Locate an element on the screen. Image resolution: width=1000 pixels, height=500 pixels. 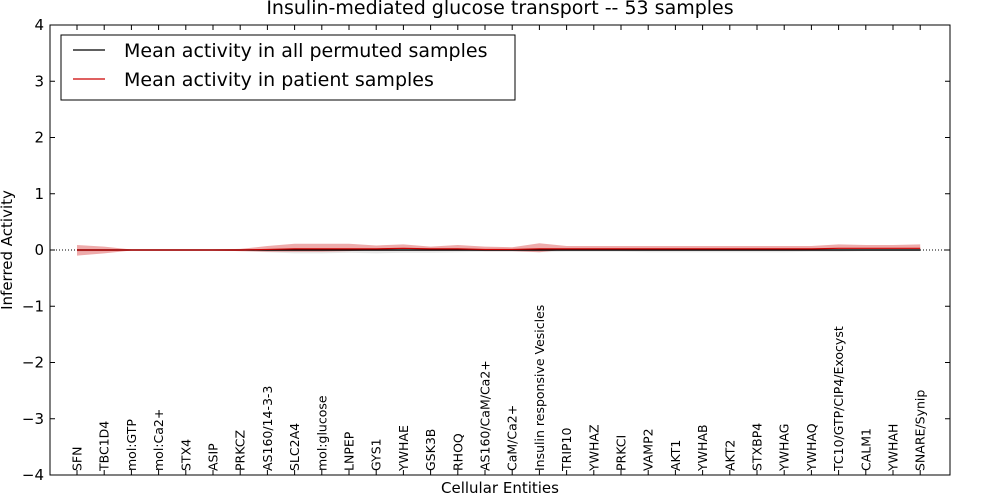
x-tick-label: CALM1 is located at coordinates (865, 449).